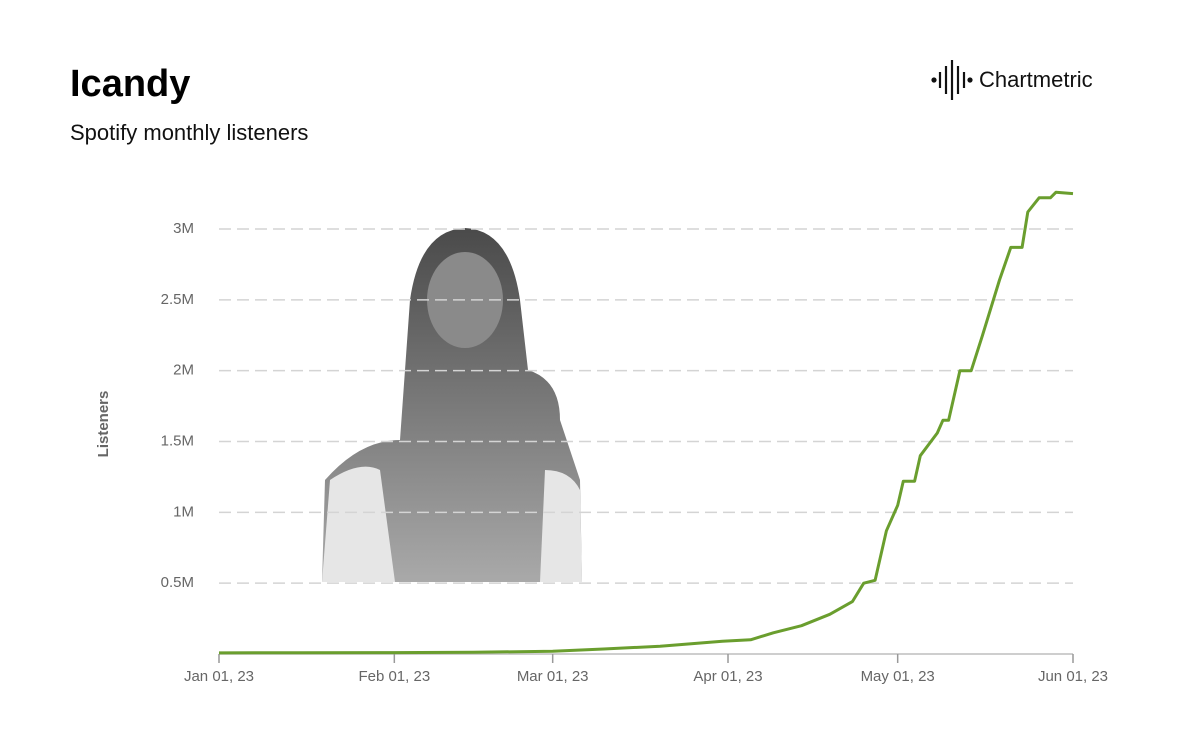  Describe the element at coordinates (177, 299) in the screenshot. I see `y-tick-label: 2.5M` at that location.